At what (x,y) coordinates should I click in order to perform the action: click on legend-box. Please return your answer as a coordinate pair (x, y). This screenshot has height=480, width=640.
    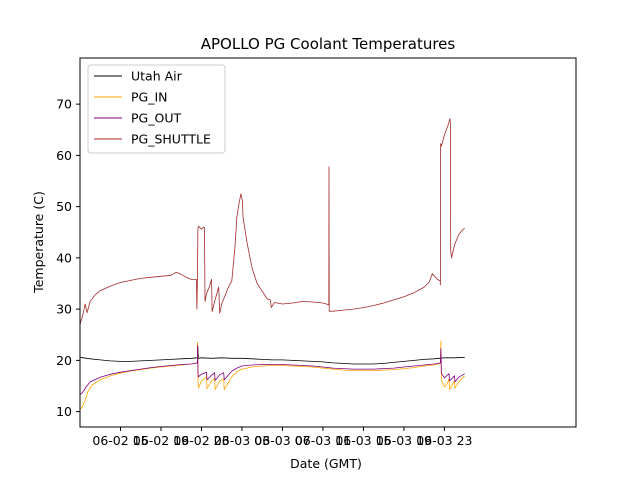
    Looking at the image, I should click on (156, 109).